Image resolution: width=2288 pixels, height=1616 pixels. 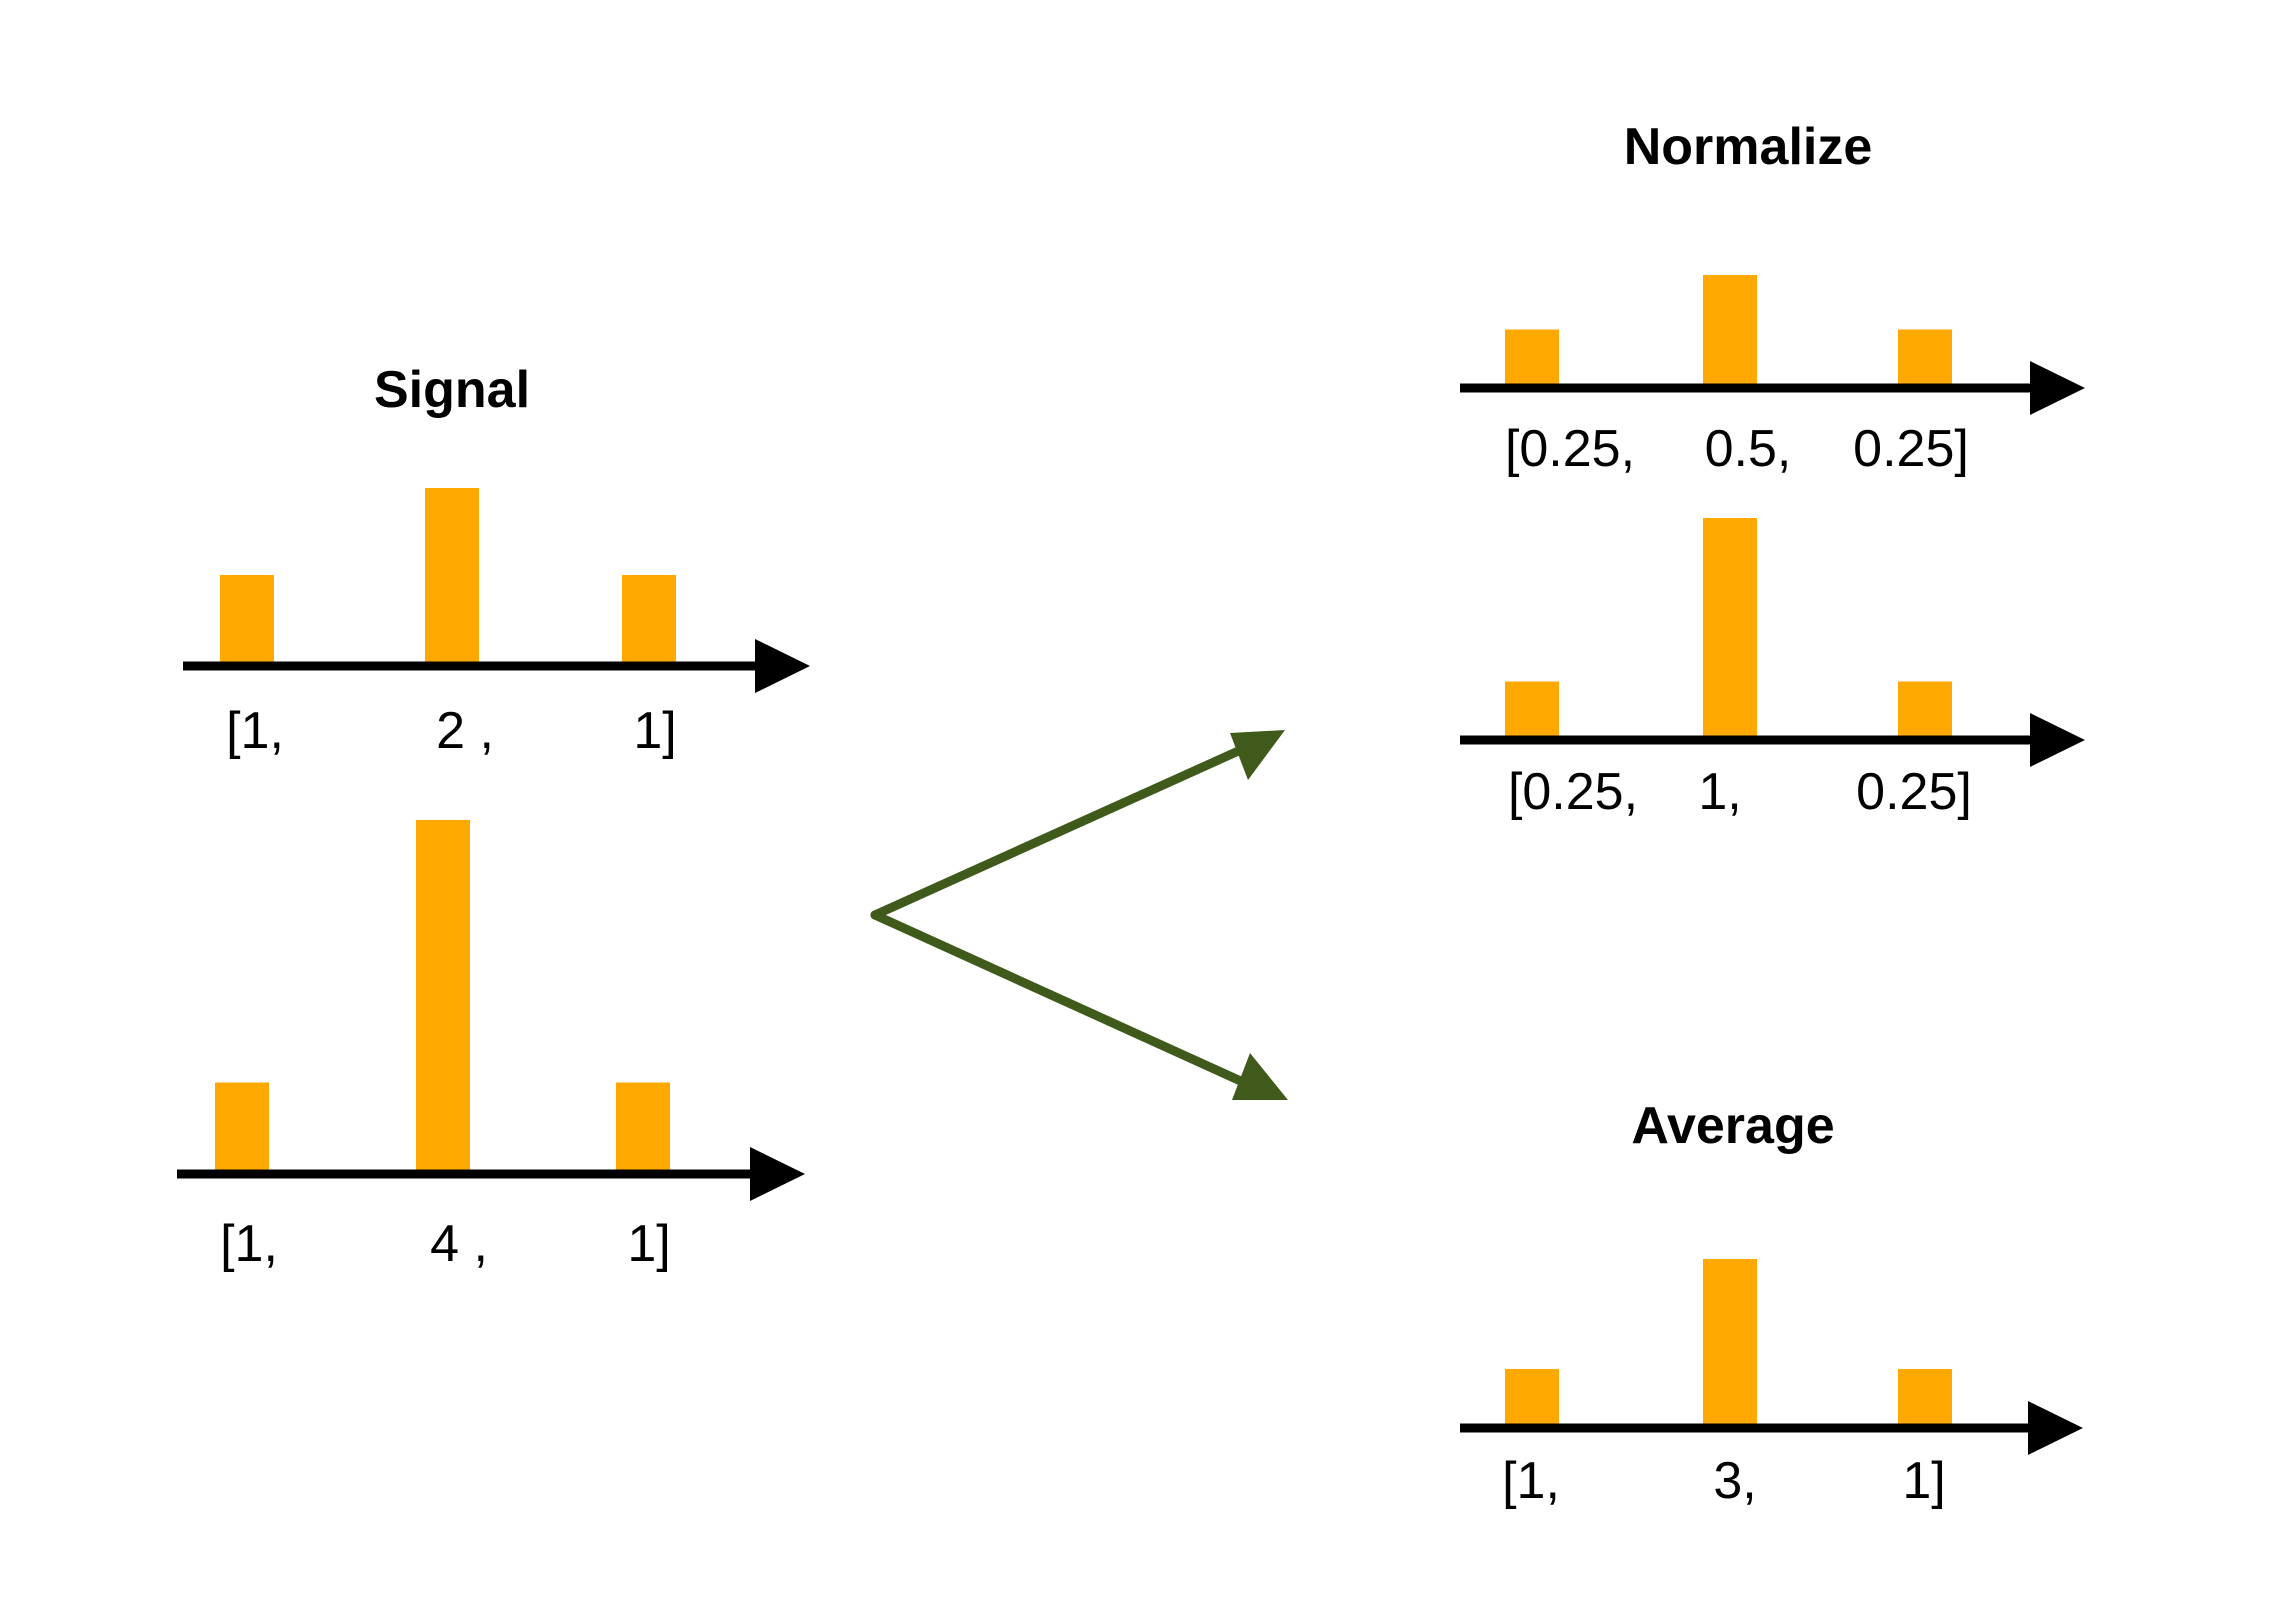 What do you see at coordinates (1772, 376) in the screenshot?
I see `normalize-plot-top: [0.25, 0.5, 0.25]` at bounding box center [1772, 376].